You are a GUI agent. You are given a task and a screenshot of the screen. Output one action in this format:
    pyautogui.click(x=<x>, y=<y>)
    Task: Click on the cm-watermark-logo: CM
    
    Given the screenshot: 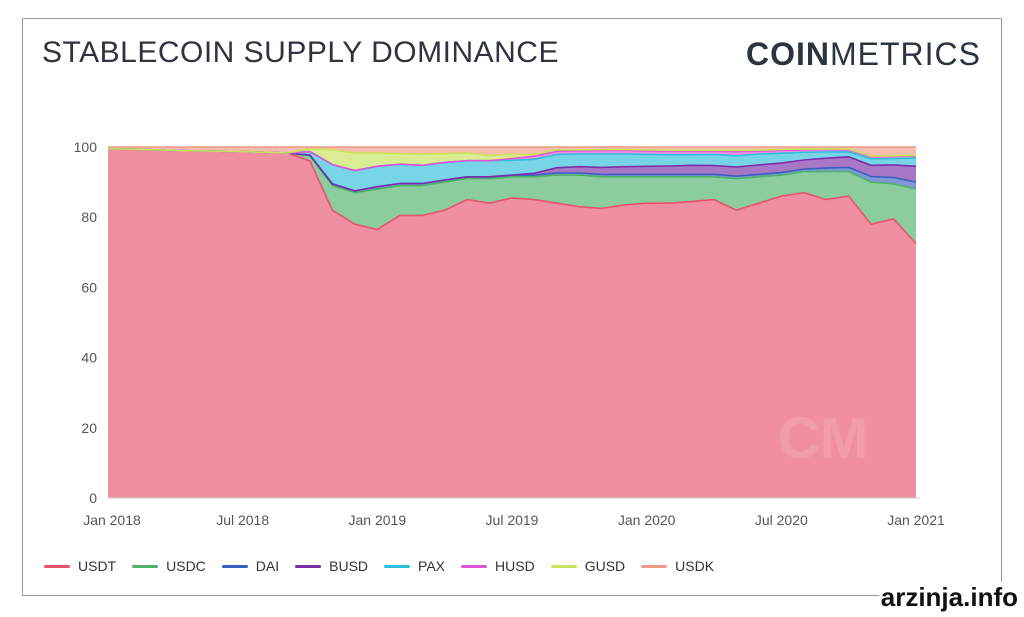 What is the action you would take?
    pyautogui.click(x=823, y=438)
    